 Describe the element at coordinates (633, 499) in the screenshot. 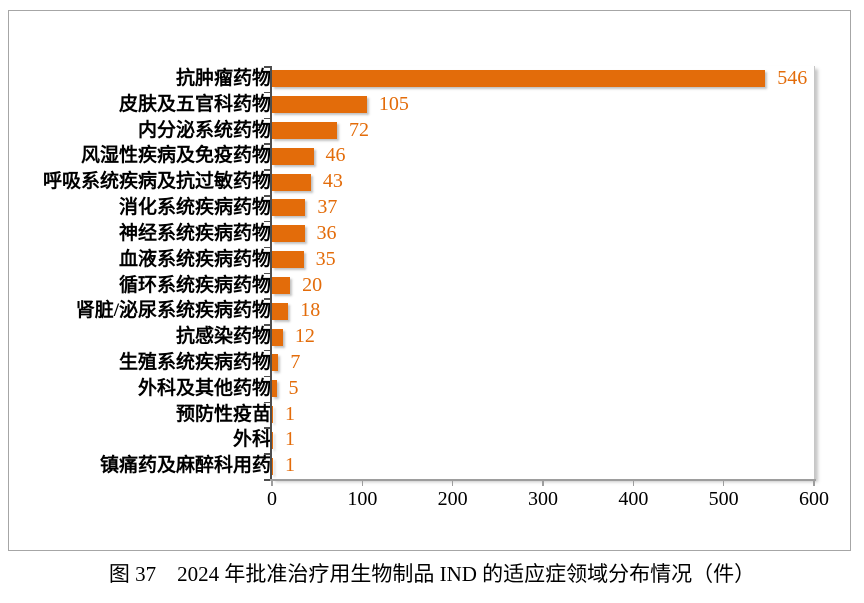

I see `x-axis-tick-label: 400` at that location.